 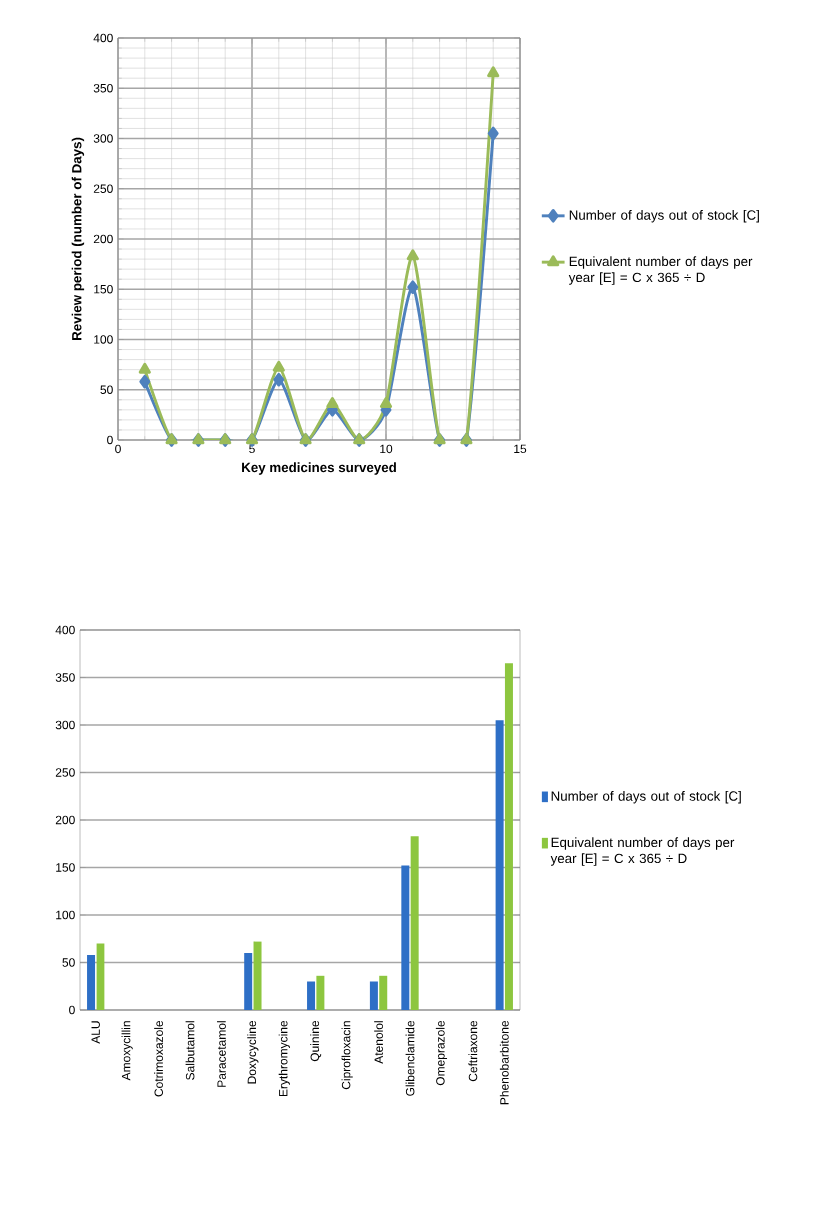 What do you see at coordinates (316, 1041) in the screenshot?
I see `x-tick-label: Quinine` at bounding box center [316, 1041].